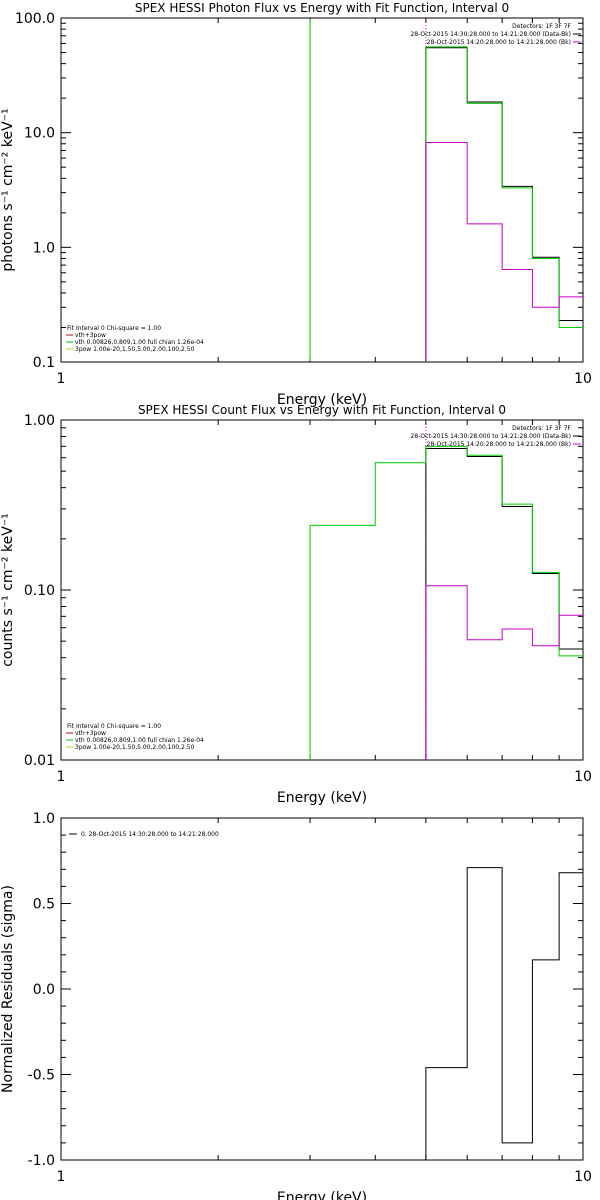 This screenshot has width=600, height=1200. What do you see at coordinates (44, 990) in the screenshot?
I see `y-tick-label: 0.0` at bounding box center [44, 990].